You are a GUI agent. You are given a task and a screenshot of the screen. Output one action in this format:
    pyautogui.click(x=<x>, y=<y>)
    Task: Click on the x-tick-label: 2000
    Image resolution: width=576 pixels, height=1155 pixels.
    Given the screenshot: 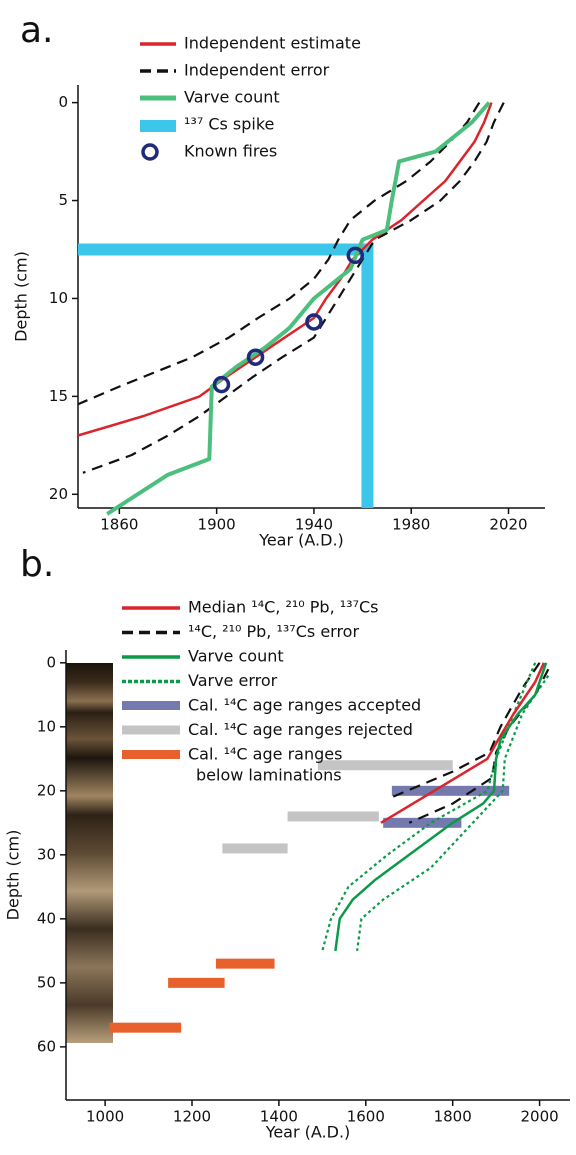 What is the action you would take?
    pyautogui.click(x=539, y=1117)
    